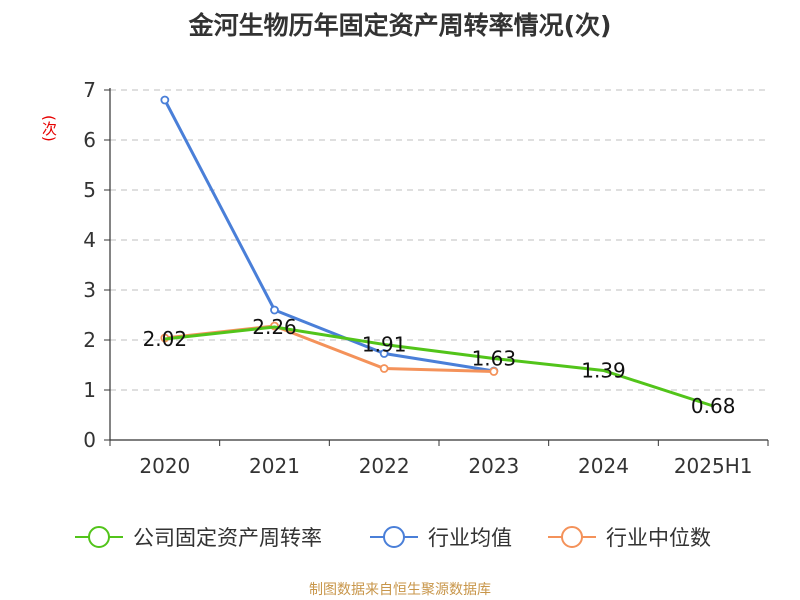 The image size is (800, 600). Describe the element at coordinates (384, 345) in the screenshot. I see `data-label: 1.91` at that location.